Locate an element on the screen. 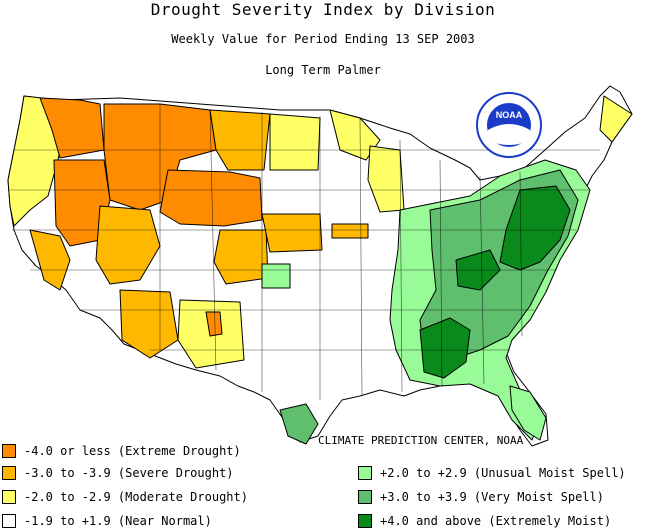  region-kansas-moist is located at coordinates (276, 276).